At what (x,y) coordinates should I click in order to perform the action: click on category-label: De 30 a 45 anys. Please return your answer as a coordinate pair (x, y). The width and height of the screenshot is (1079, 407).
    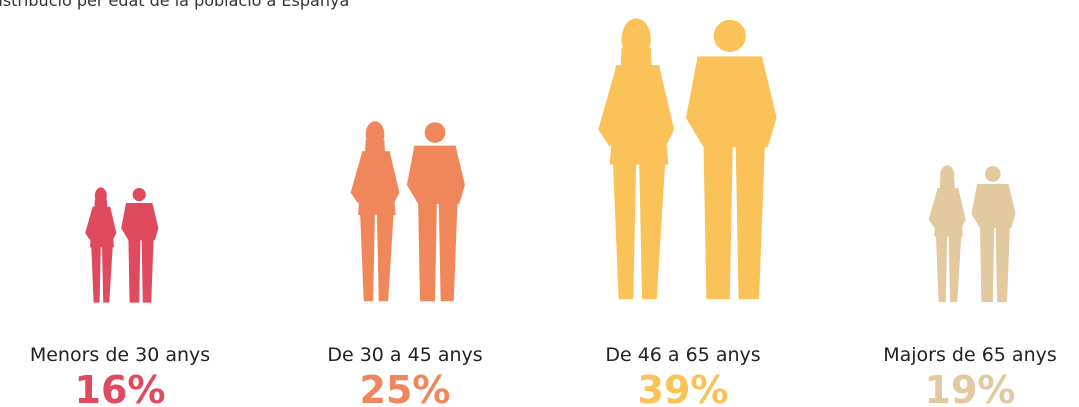
    Looking at the image, I should click on (404, 355).